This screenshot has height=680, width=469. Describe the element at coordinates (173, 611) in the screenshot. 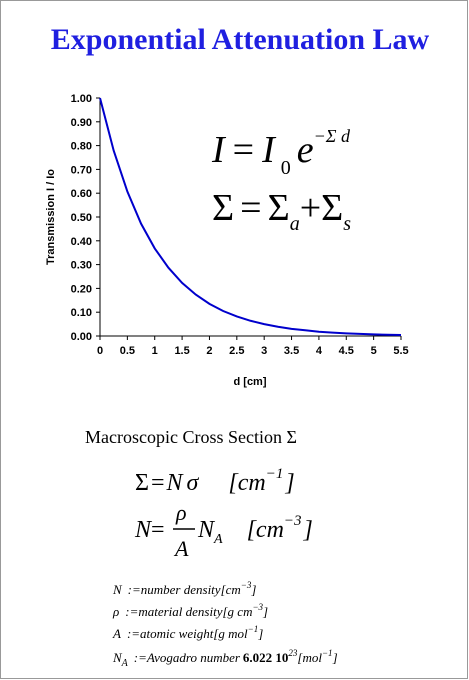

I see `term: :=material density` at that location.